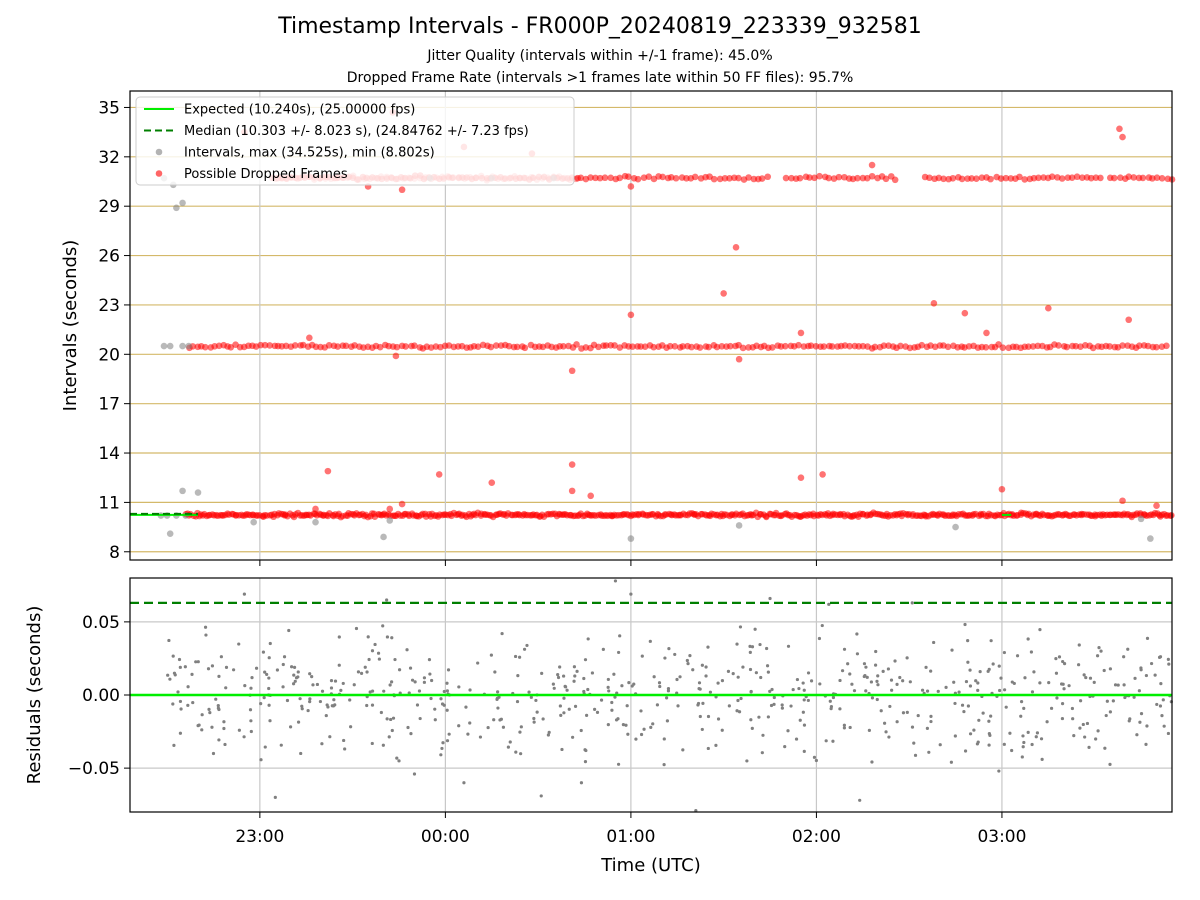 This screenshot has width=1200, height=900. Describe the element at coordinates (34, 695) in the screenshot. I see `residuals-y-axis-label: Residuals (seconds)` at that location.